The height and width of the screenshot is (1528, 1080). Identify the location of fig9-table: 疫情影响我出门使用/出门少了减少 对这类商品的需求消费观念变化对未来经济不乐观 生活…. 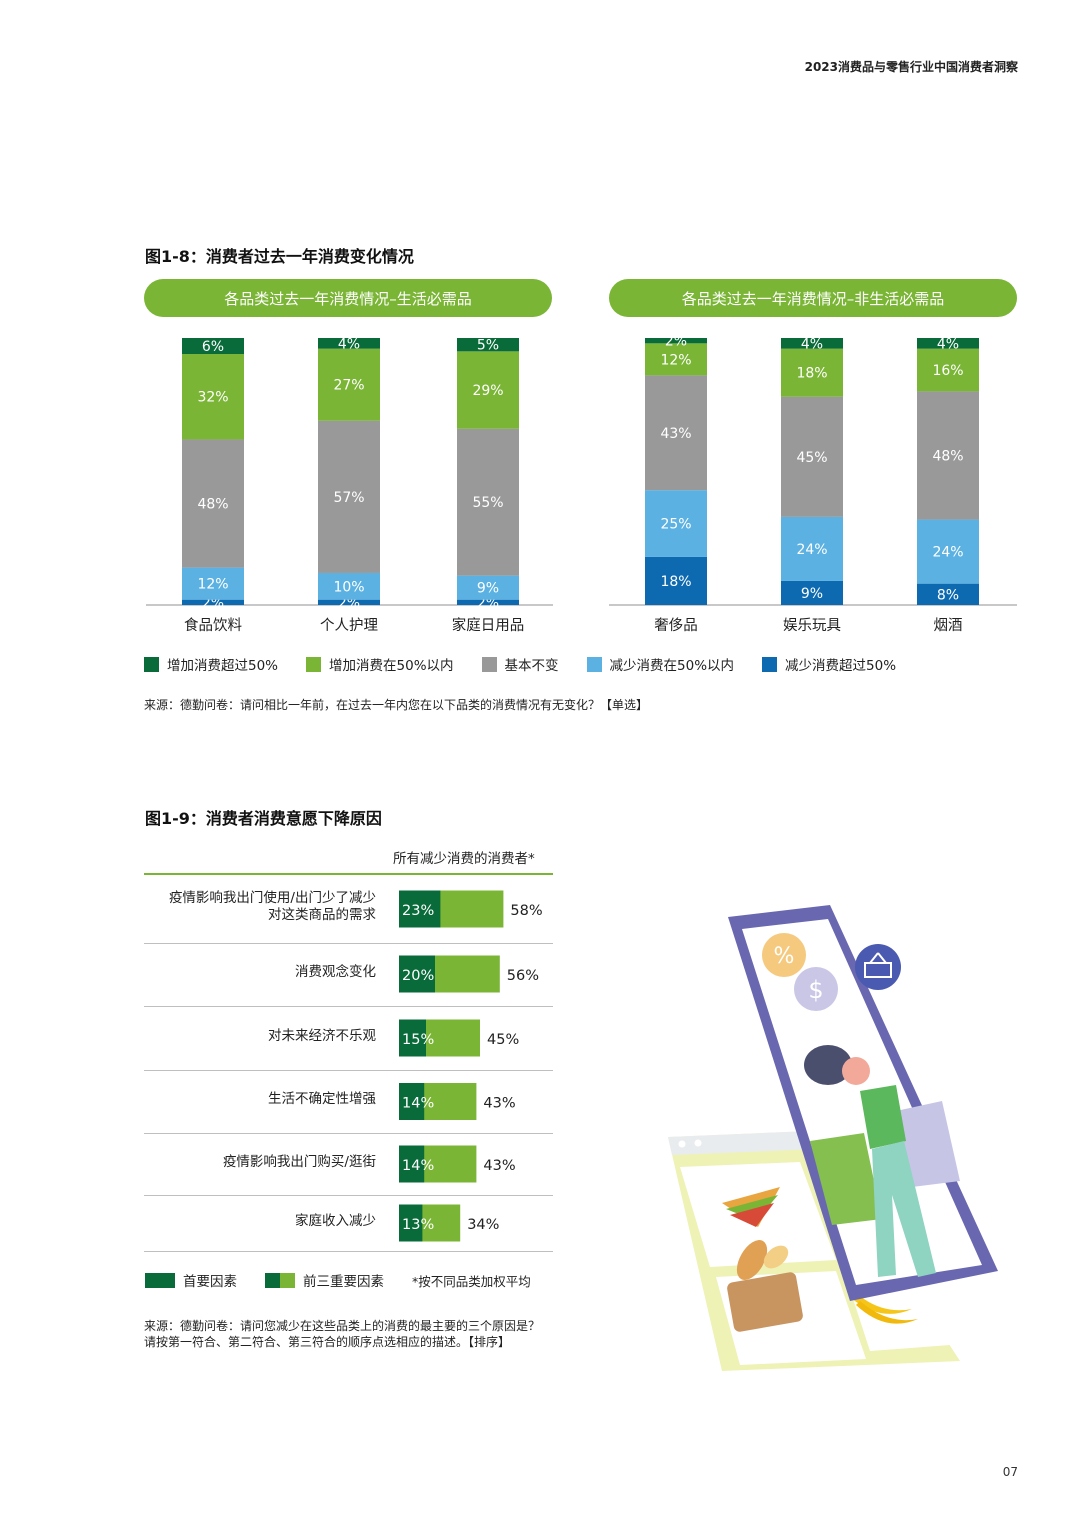
(348, 1065).